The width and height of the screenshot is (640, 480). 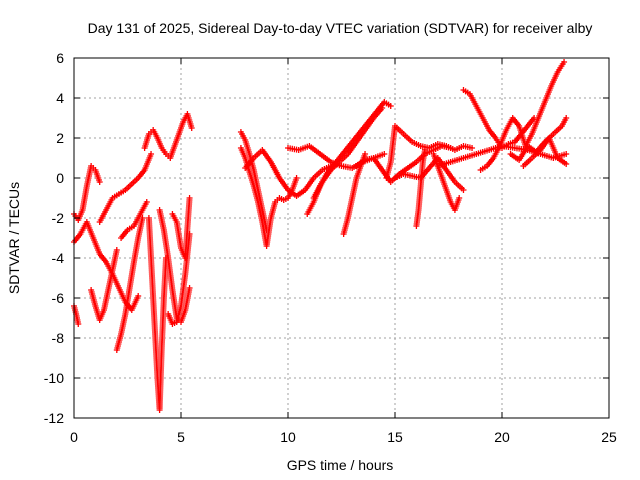 I want to click on y-tick-label: 2, so click(x=60, y=138).